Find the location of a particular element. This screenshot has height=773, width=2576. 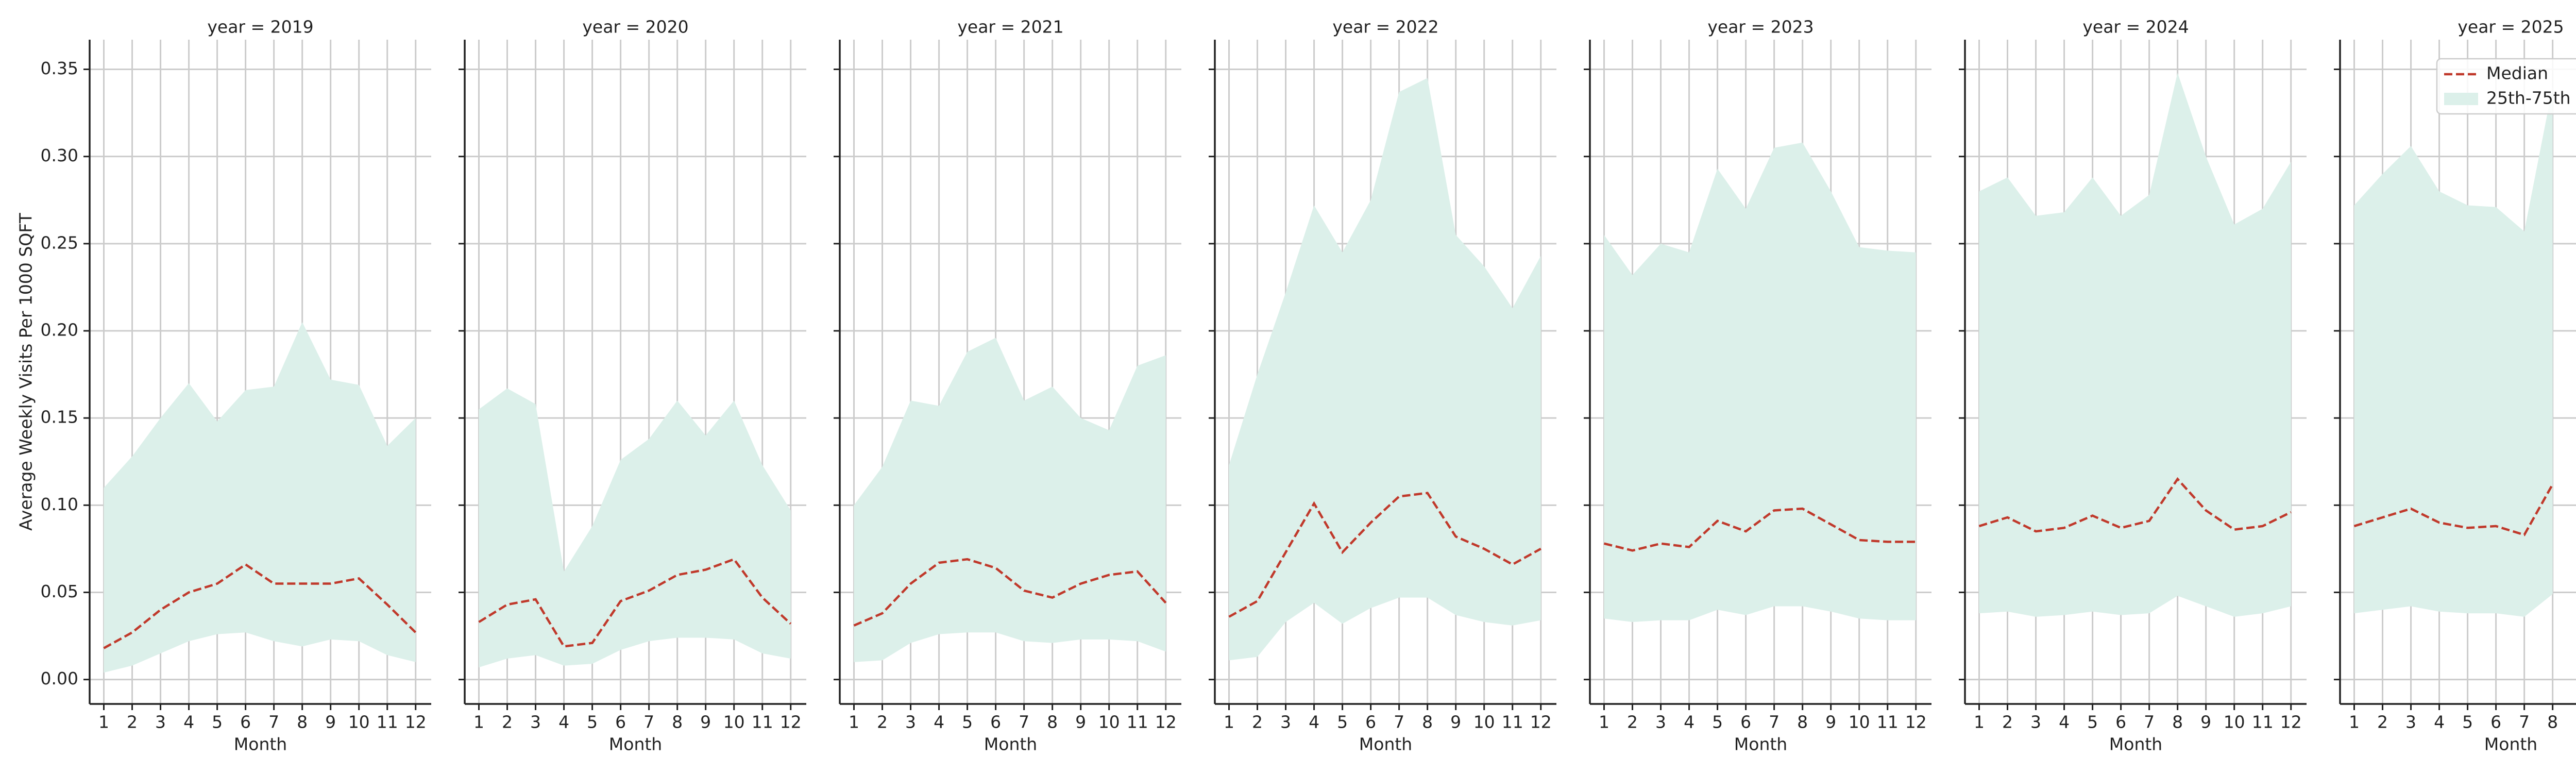

facet-title: year = 2021 is located at coordinates (1010, 27).